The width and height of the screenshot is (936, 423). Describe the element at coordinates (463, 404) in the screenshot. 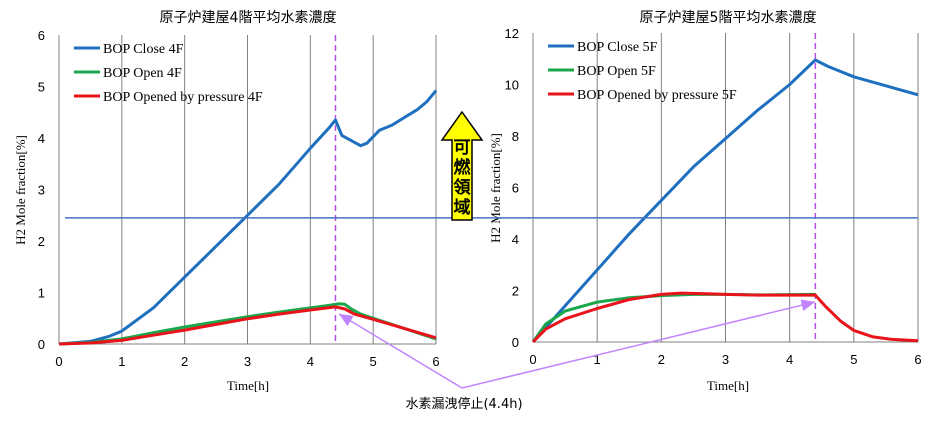

I see `leak-stop-annotation: 水素漏洩停止(4.4h)` at that location.